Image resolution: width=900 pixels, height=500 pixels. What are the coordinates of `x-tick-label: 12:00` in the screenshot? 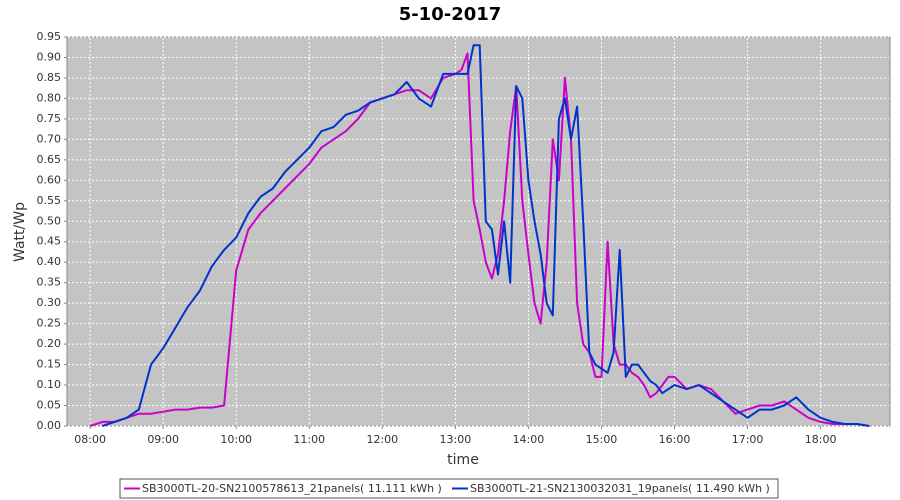 It's located at (382, 439).